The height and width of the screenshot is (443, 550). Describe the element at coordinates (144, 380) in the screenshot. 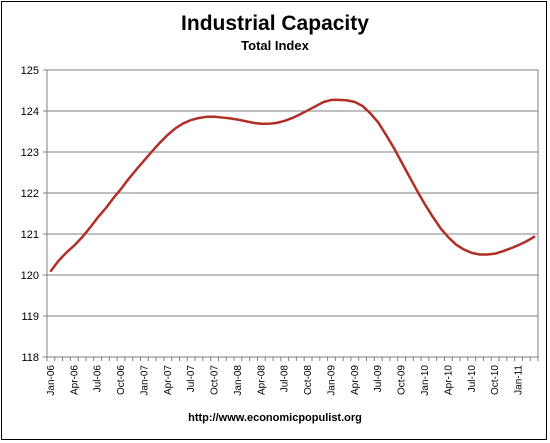

I see `x-tick-label: Jan-07` at that location.